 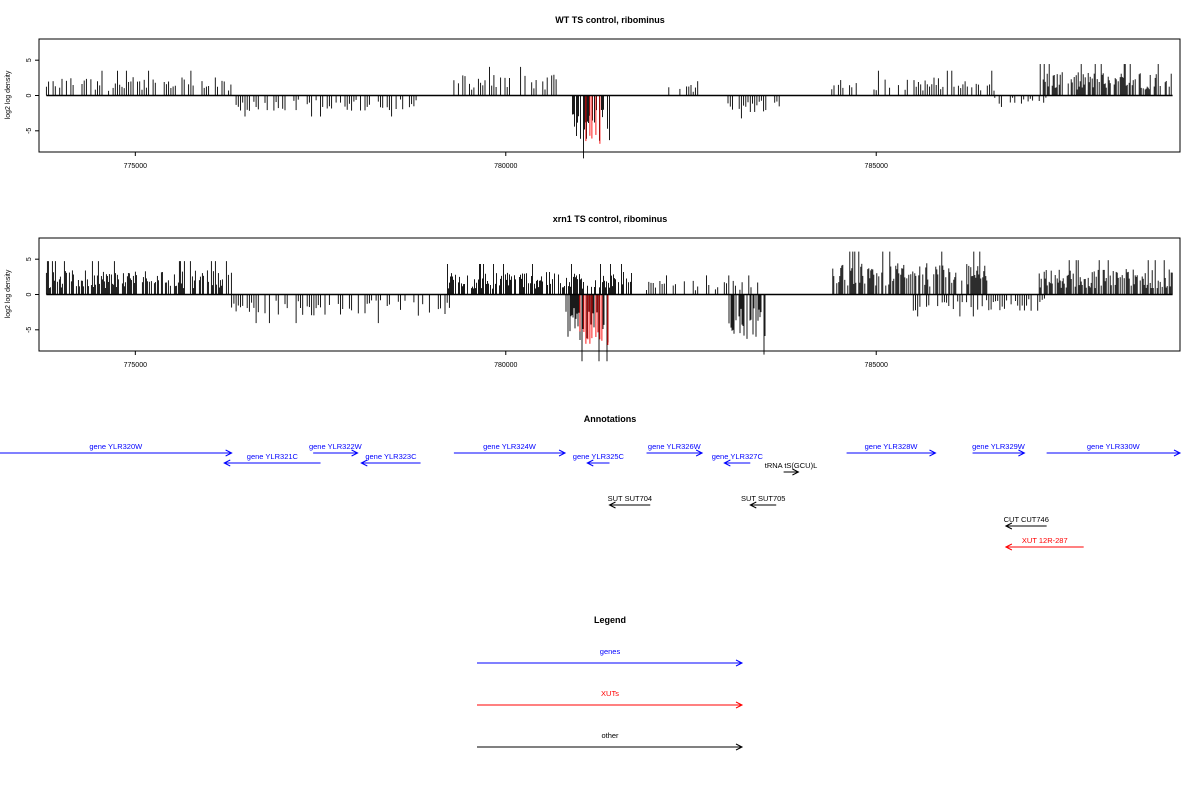 I want to click on xrn1-x-tick-780000: 780000, so click(x=505, y=365).